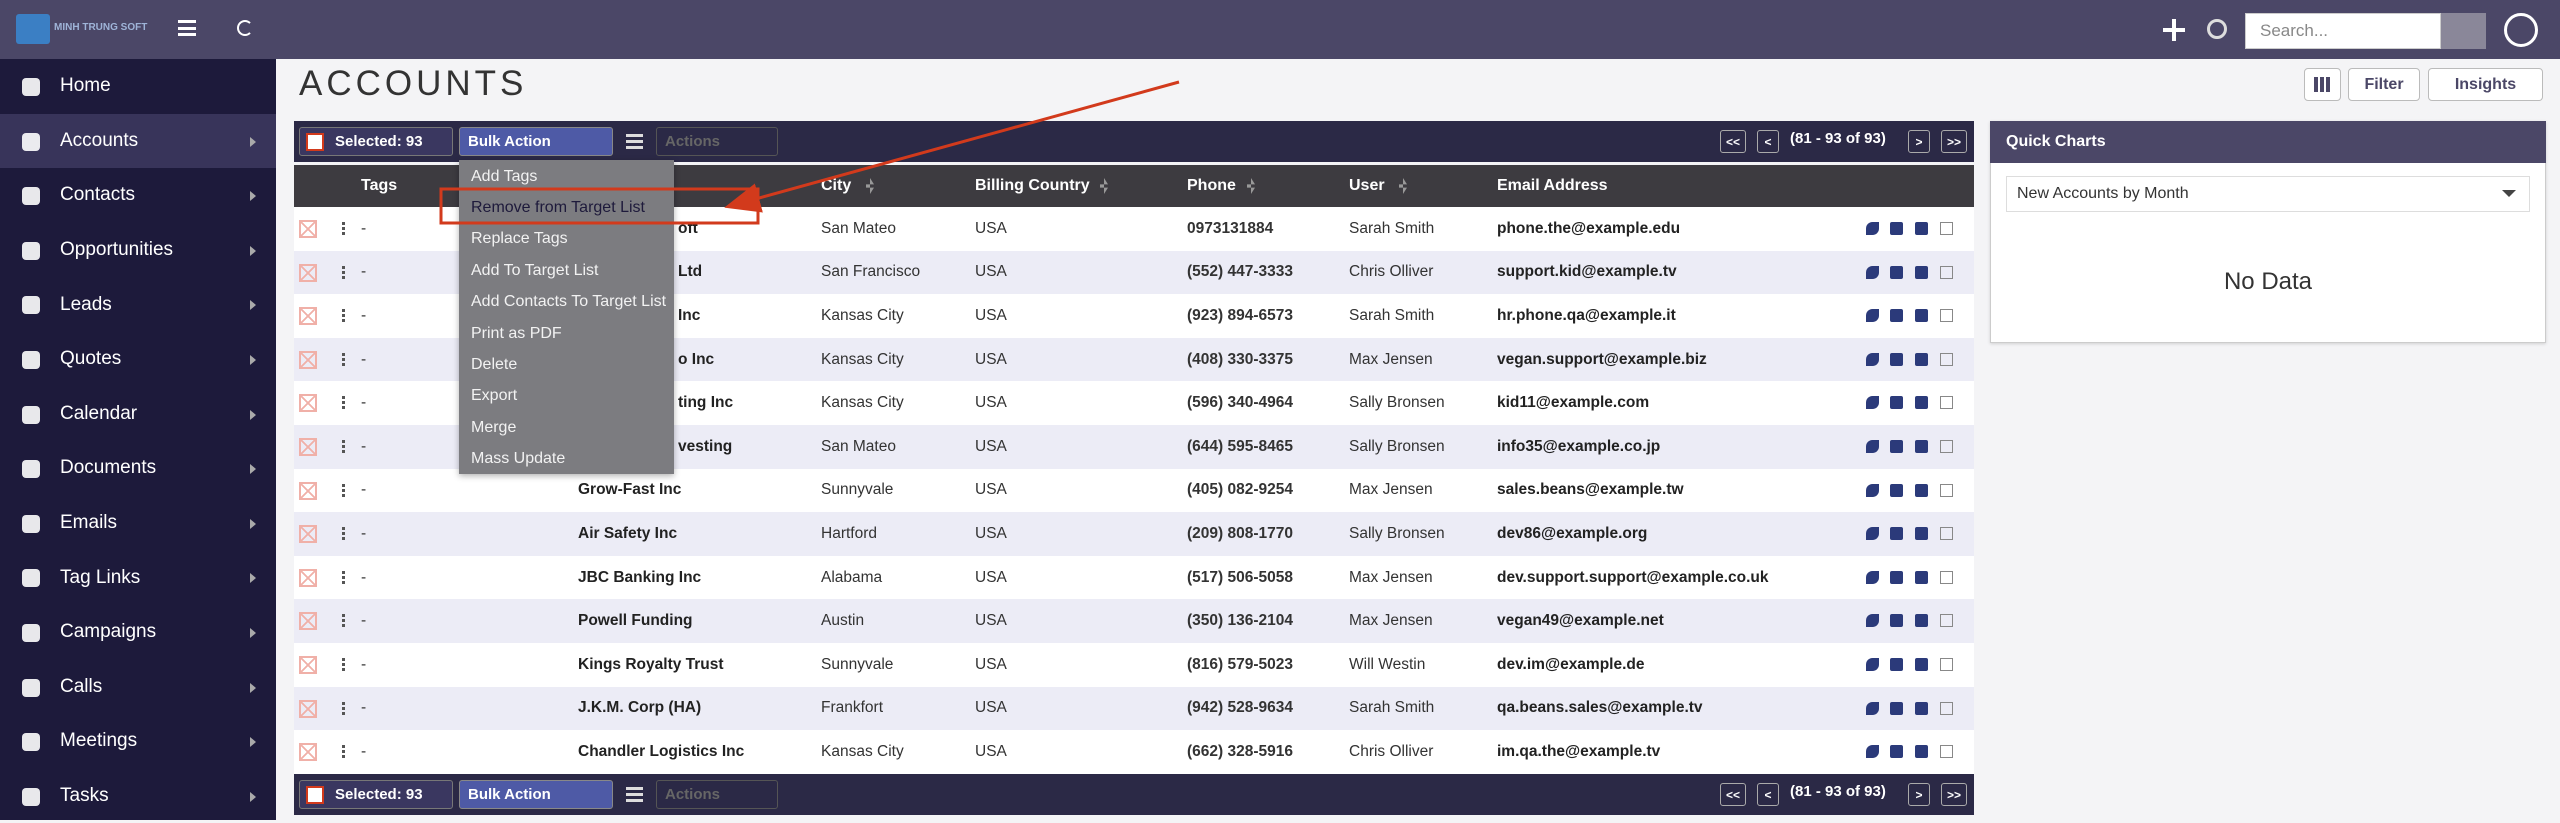 This screenshot has width=2560, height=823. Describe the element at coordinates (1579, 751) in the screenshot. I see `cell-email: im.qa.the@example.tv` at that location.